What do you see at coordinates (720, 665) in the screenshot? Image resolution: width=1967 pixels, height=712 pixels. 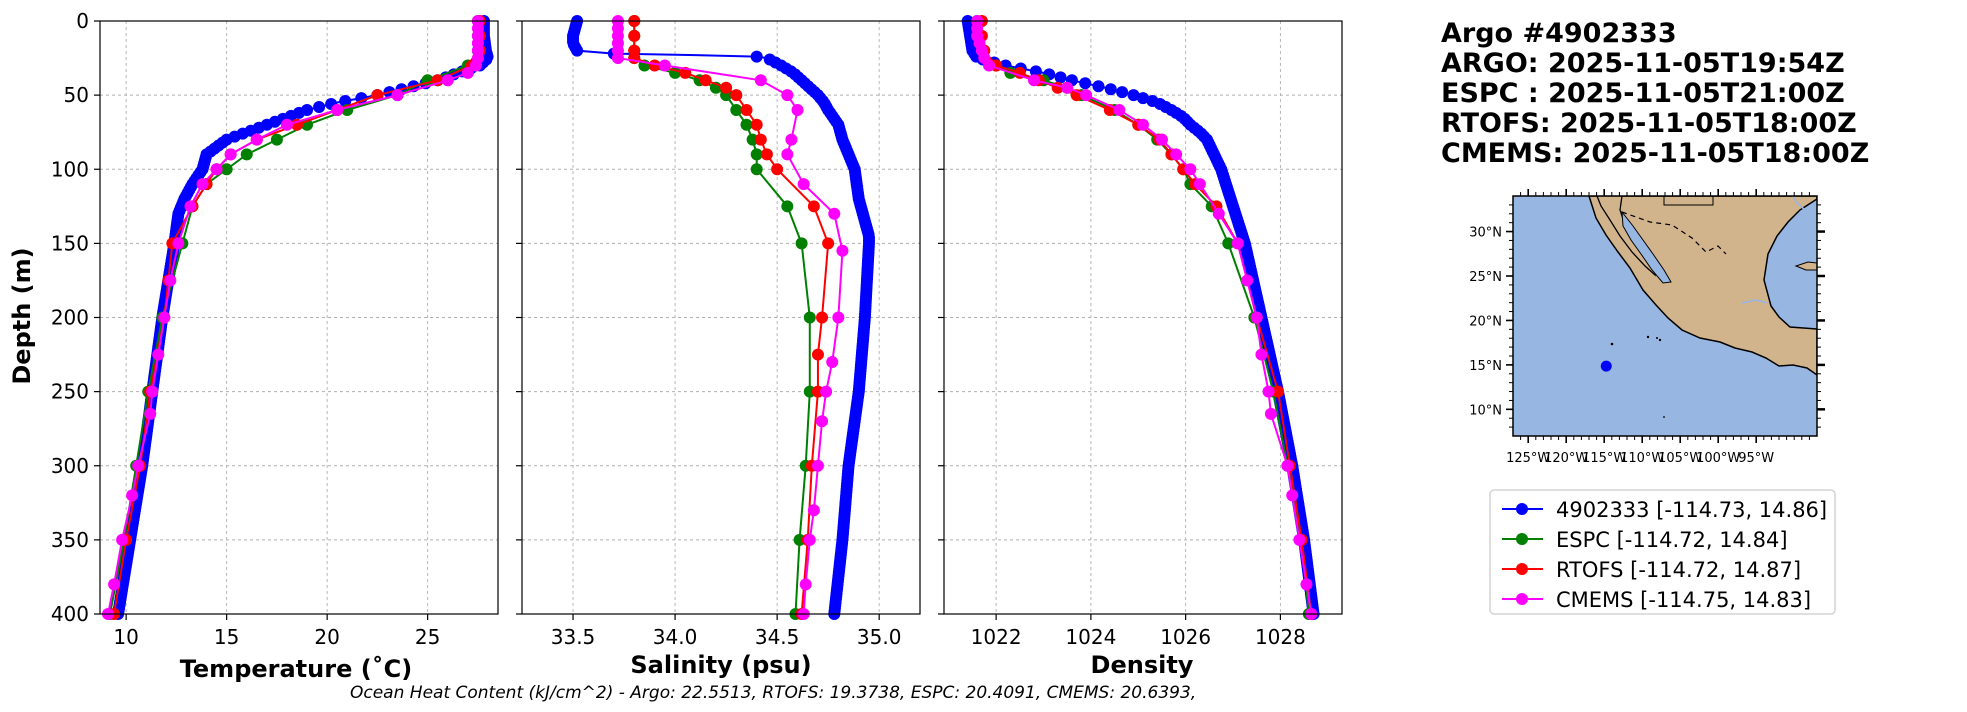 I see `salinity-xlabel: Salinity (psu)` at bounding box center [720, 665].